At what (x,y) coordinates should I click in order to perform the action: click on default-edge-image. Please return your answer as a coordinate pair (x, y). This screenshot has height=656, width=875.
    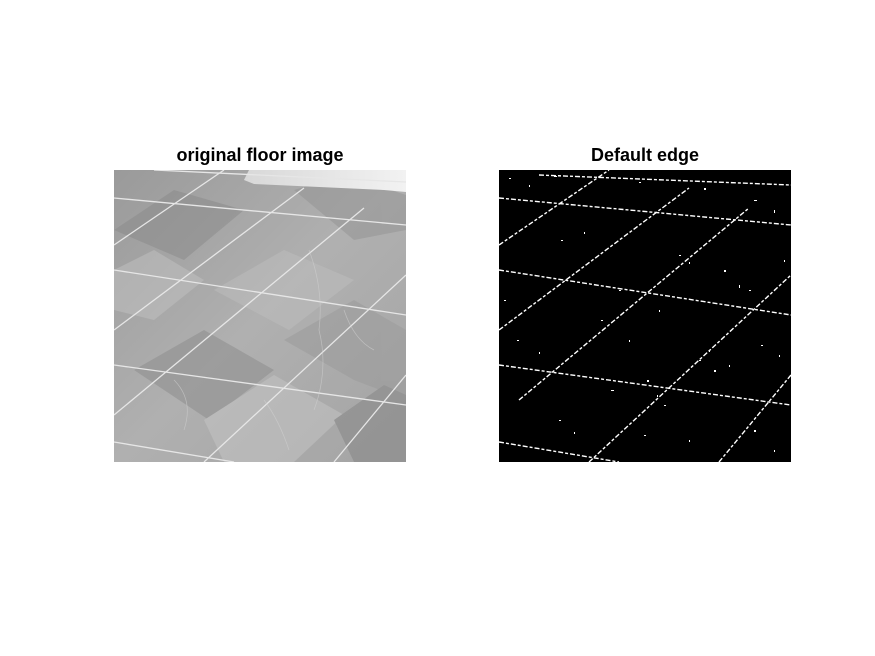
    Looking at the image, I should click on (645, 316).